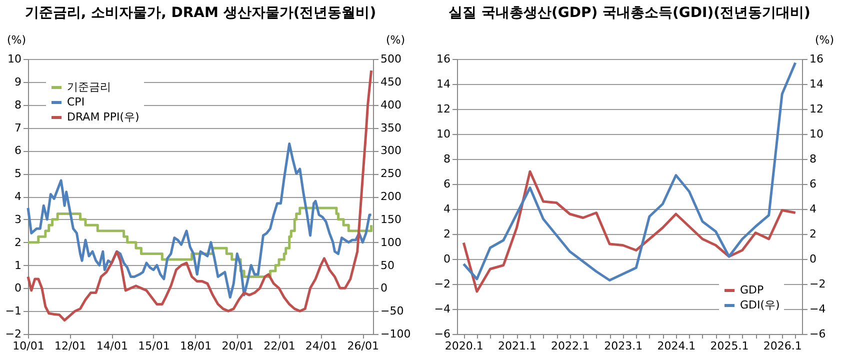 Image resolution: width=867 pixels, height=358 pixels. Describe the element at coordinates (443, 84) in the screenshot. I see `y-tick-label: 14` at that location.